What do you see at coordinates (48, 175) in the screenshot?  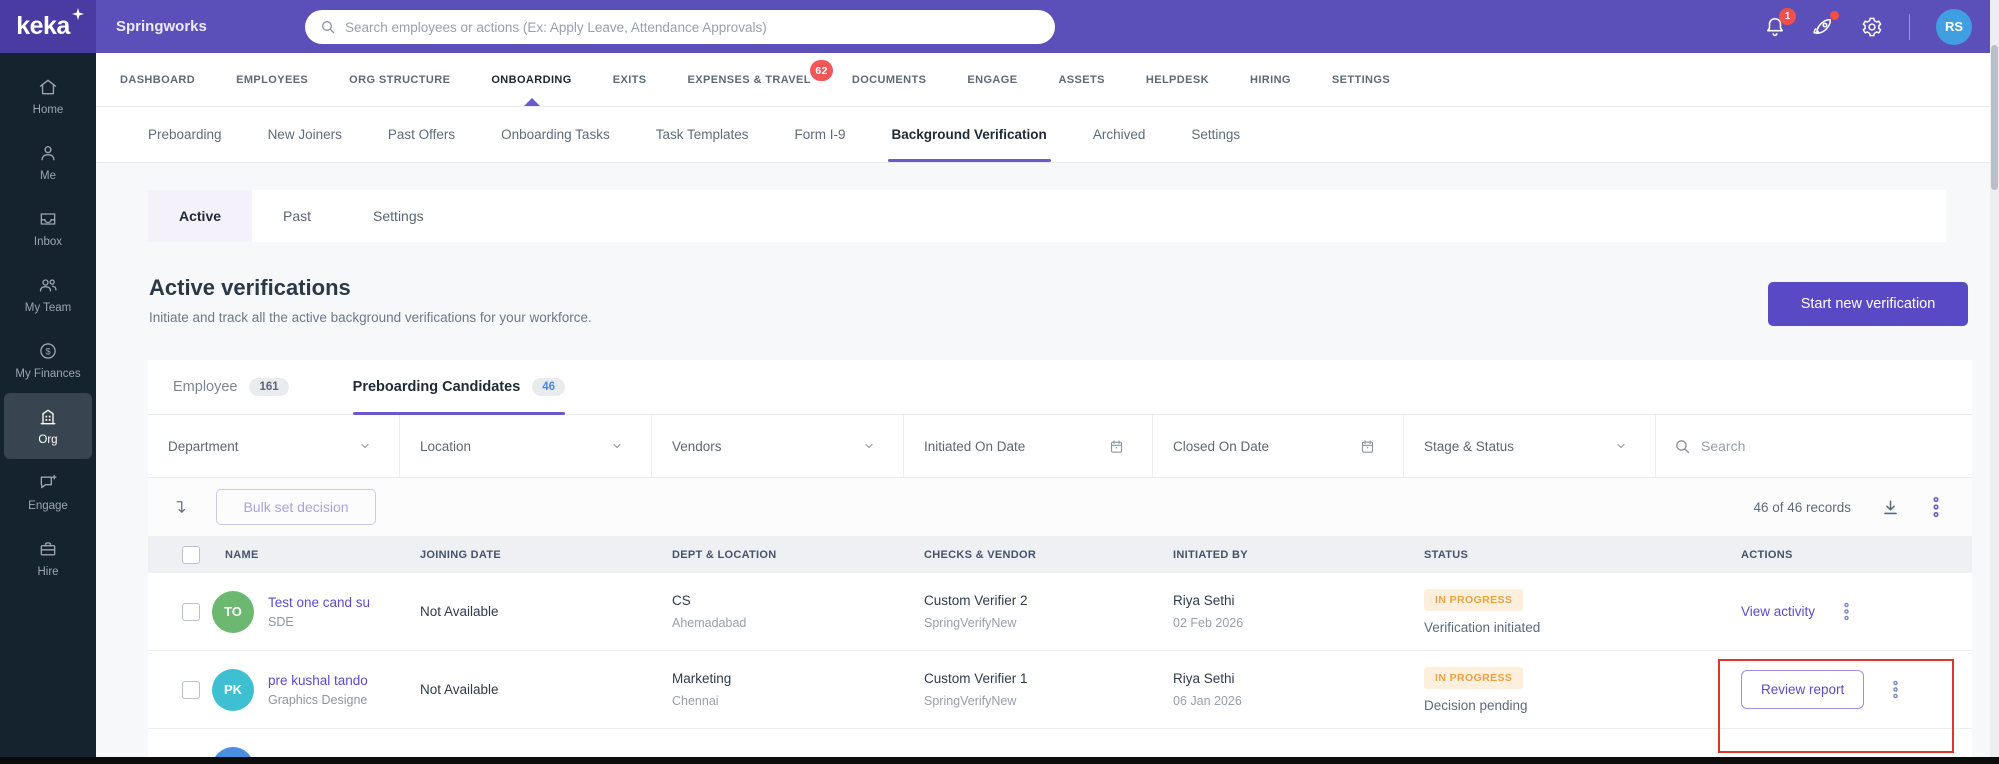 I see `sidebar-label: Me` at bounding box center [48, 175].